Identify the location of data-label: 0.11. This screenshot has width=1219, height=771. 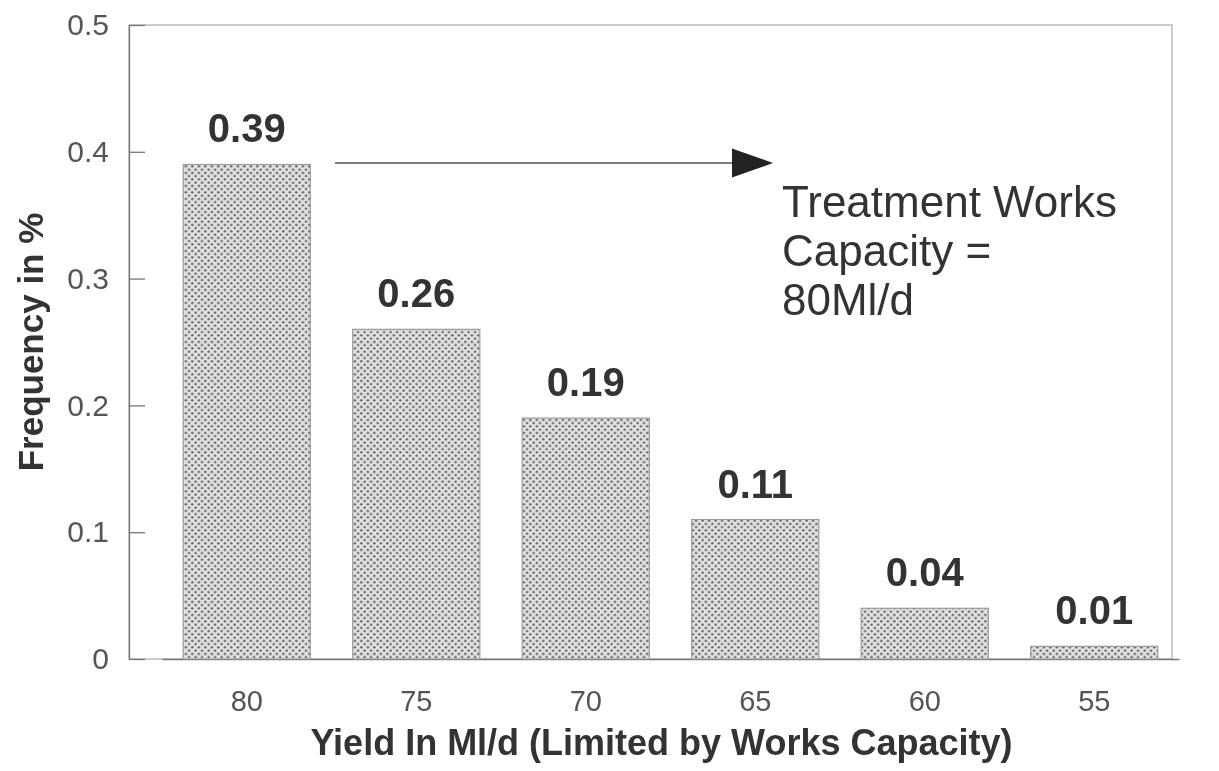
(755, 483).